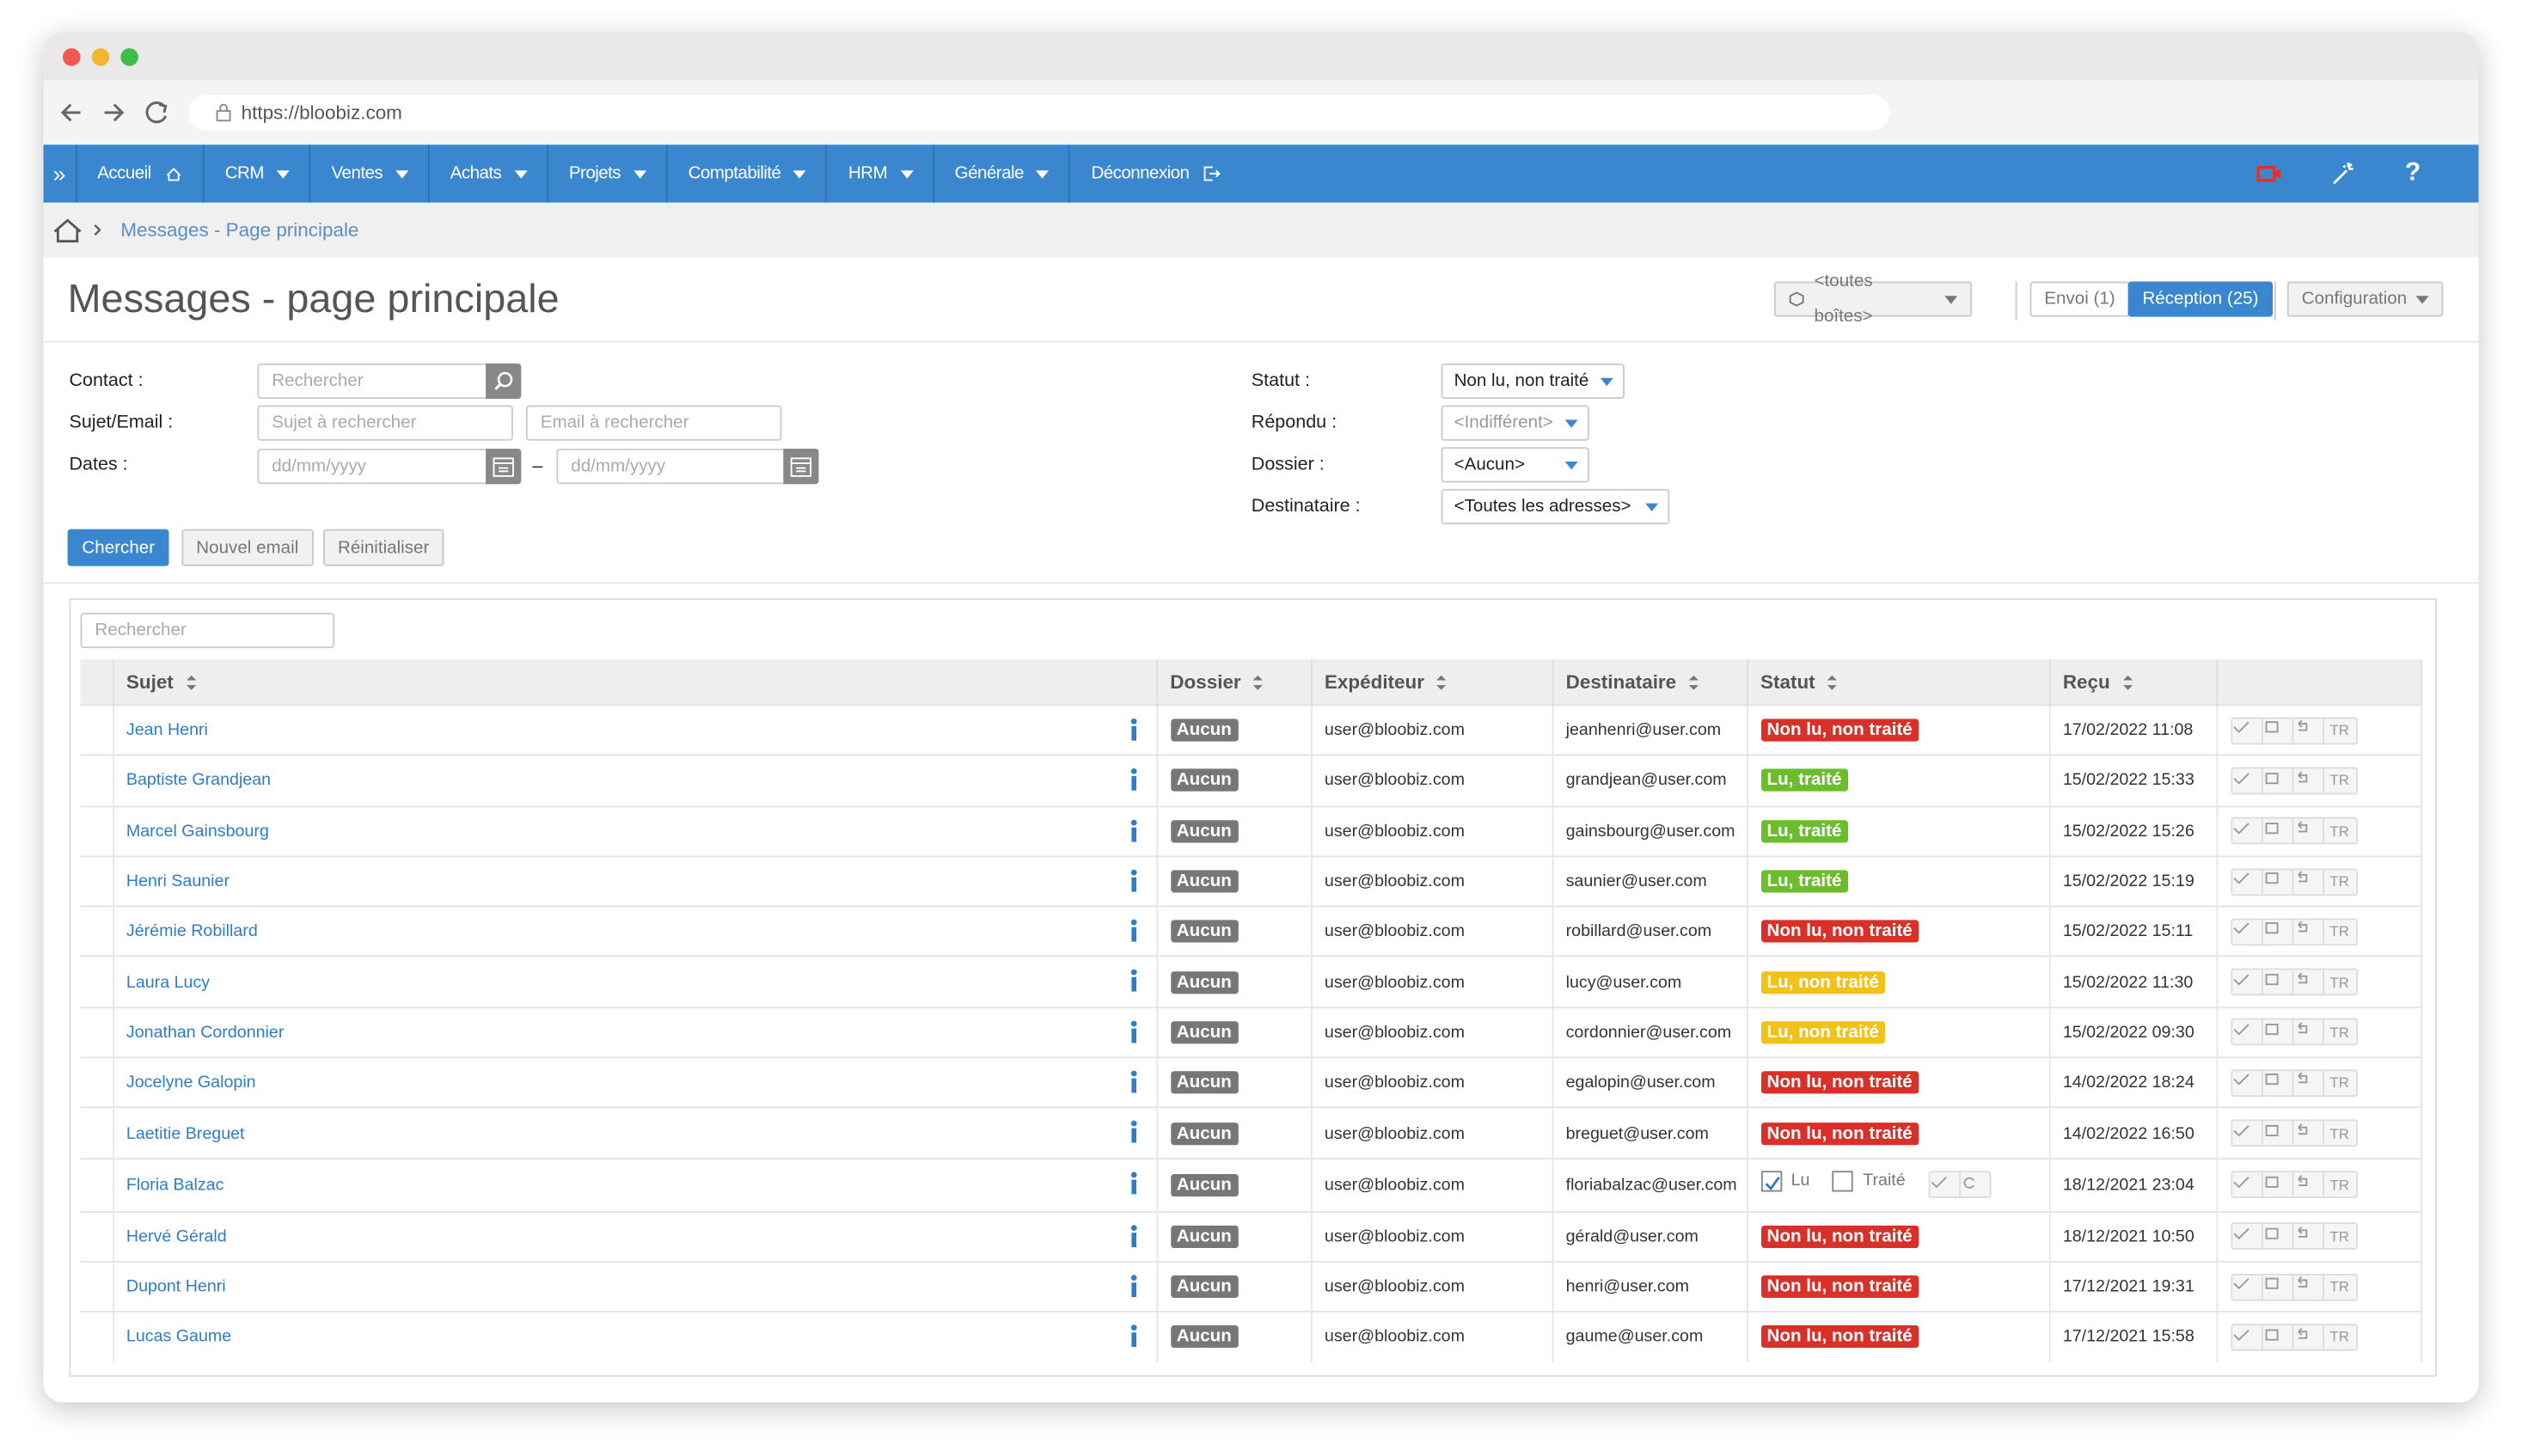 The width and height of the screenshot is (2522, 1456). Describe the element at coordinates (100, 57) in the screenshot. I see `minimize` at that location.